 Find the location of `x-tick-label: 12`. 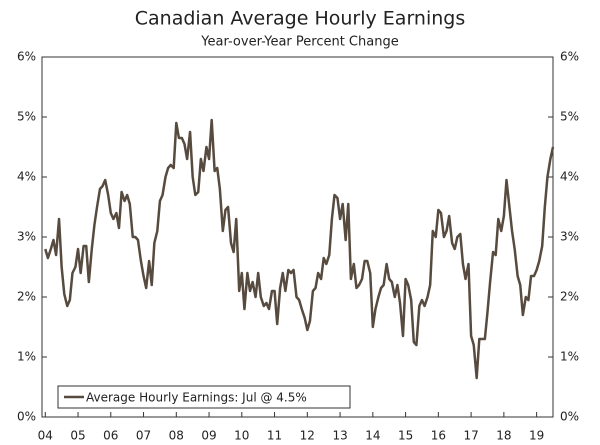

x-tick-label: 12 is located at coordinates (307, 436).